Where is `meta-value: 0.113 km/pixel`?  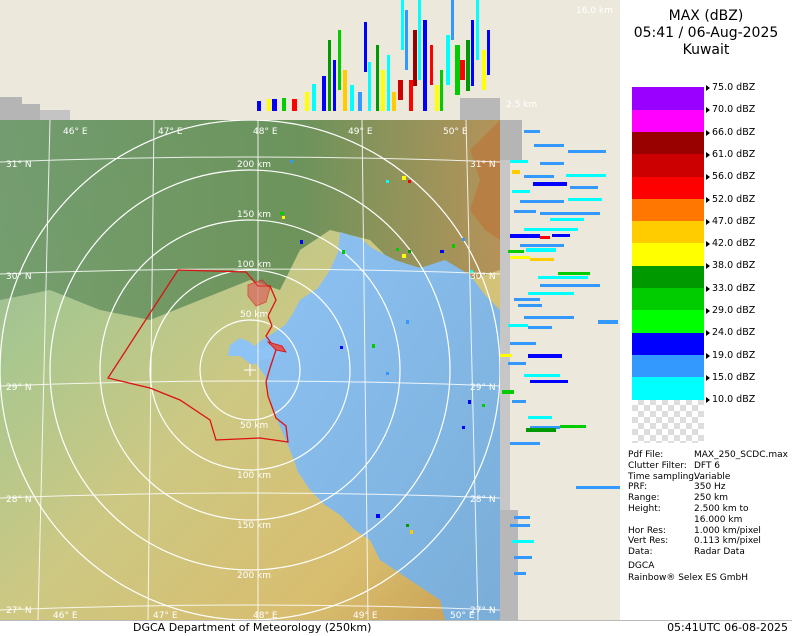
meta-value: 0.113 km/pixel is located at coordinates (727, 541).